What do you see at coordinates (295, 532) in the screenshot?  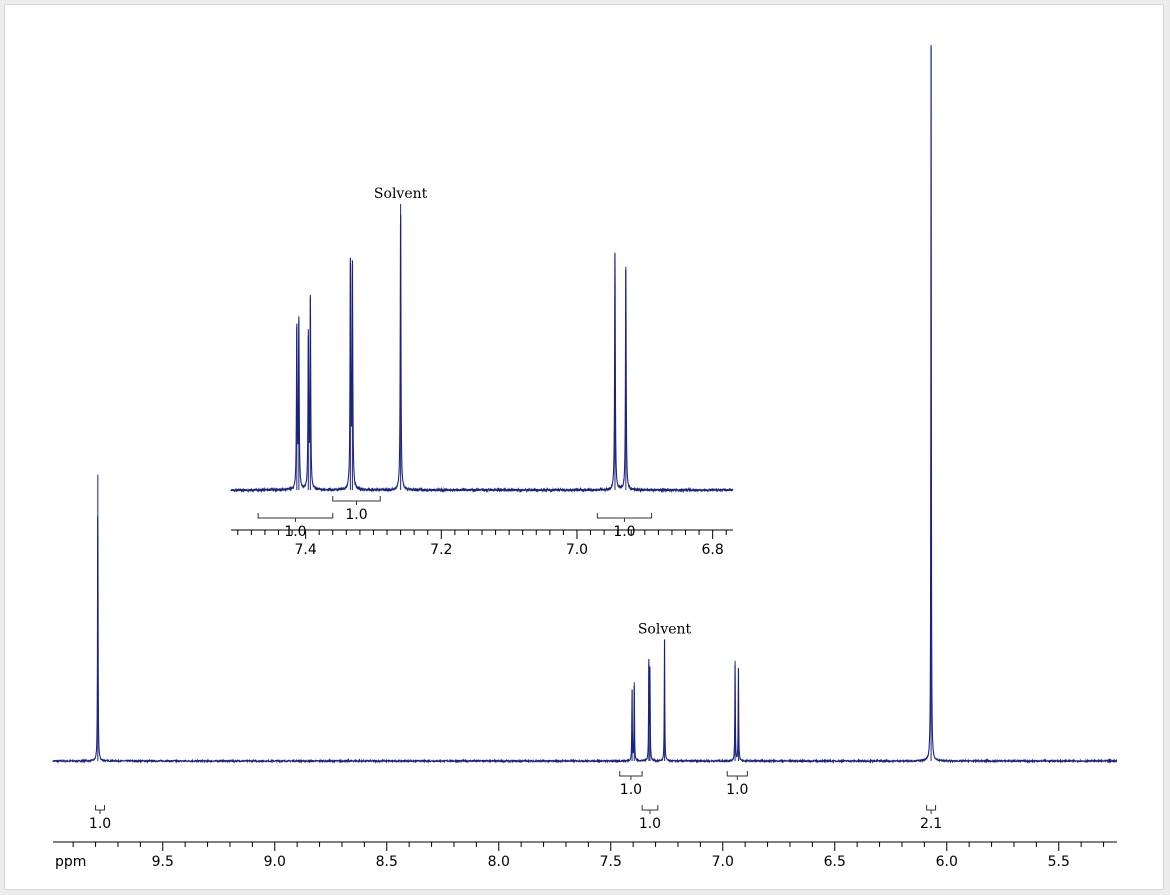 I see `inset-integral-label-0: 1.0` at bounding box center [295, 532].